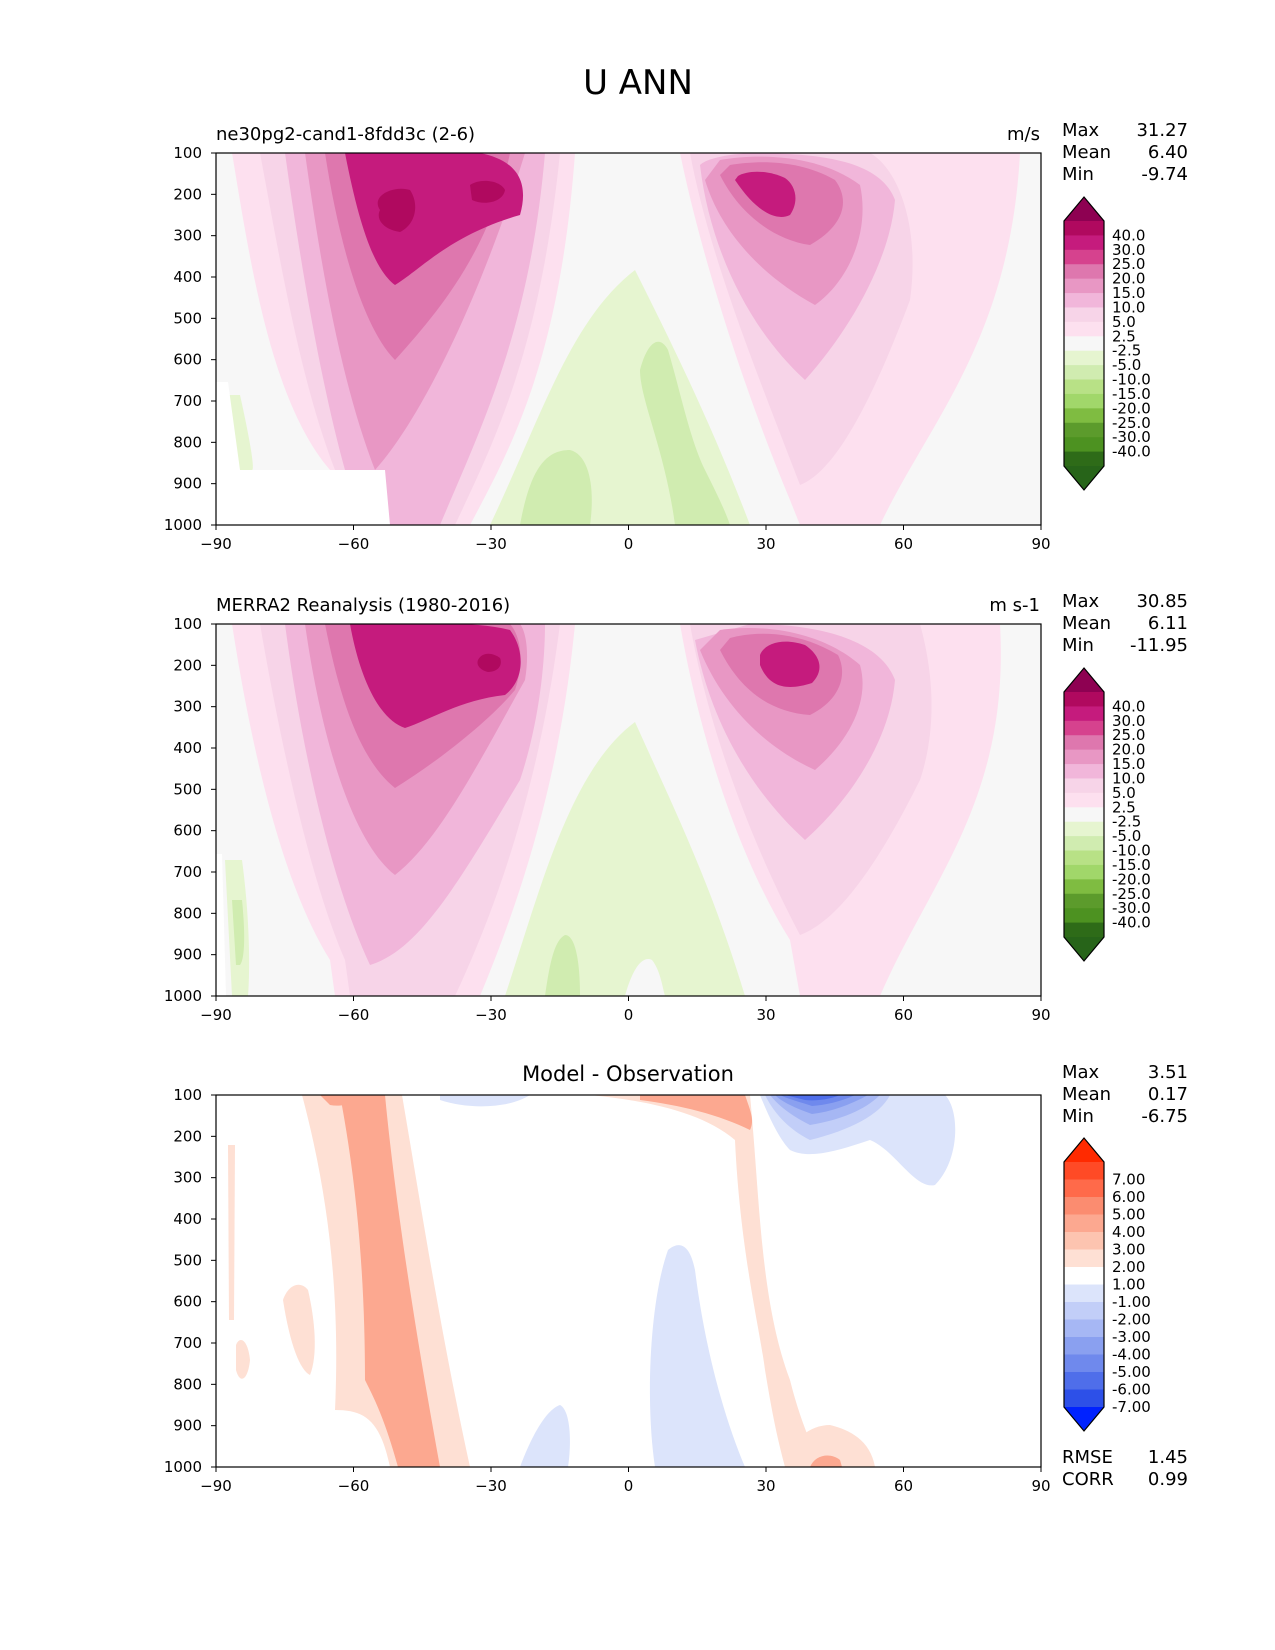 Image resolution: width=1275 pixels, height=1650 pixels. What do you see at coordinates (187, 831) in the screenshot?
I see `y-tick-label: 600` at bounding box center [187, 831].